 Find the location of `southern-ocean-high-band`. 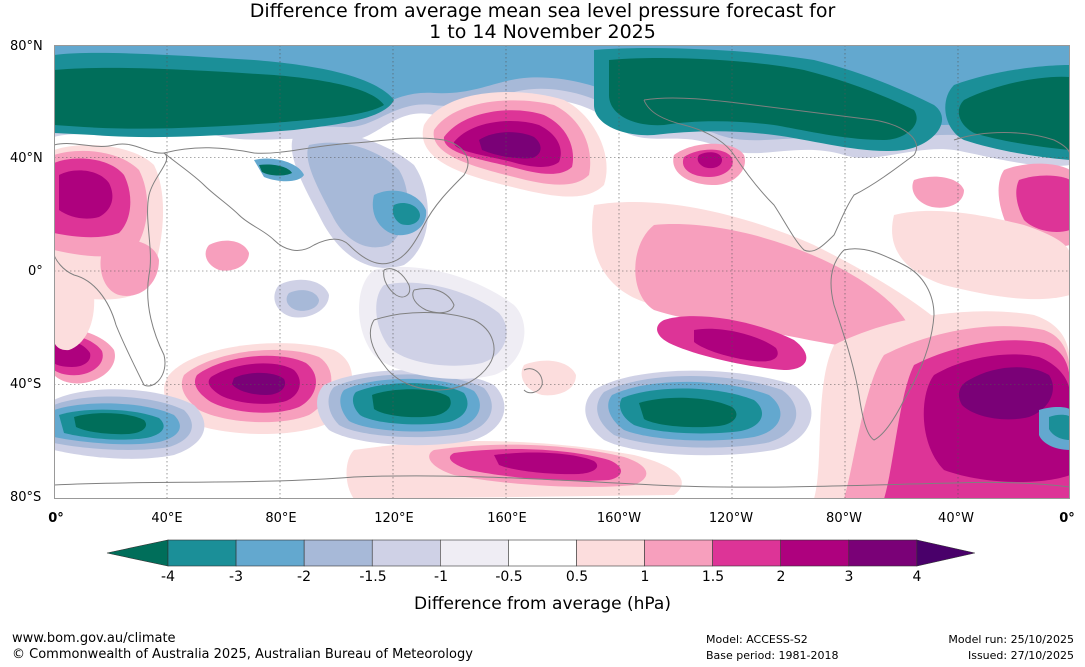

southern-ocean-high-band is located at coordinates (514, 469).